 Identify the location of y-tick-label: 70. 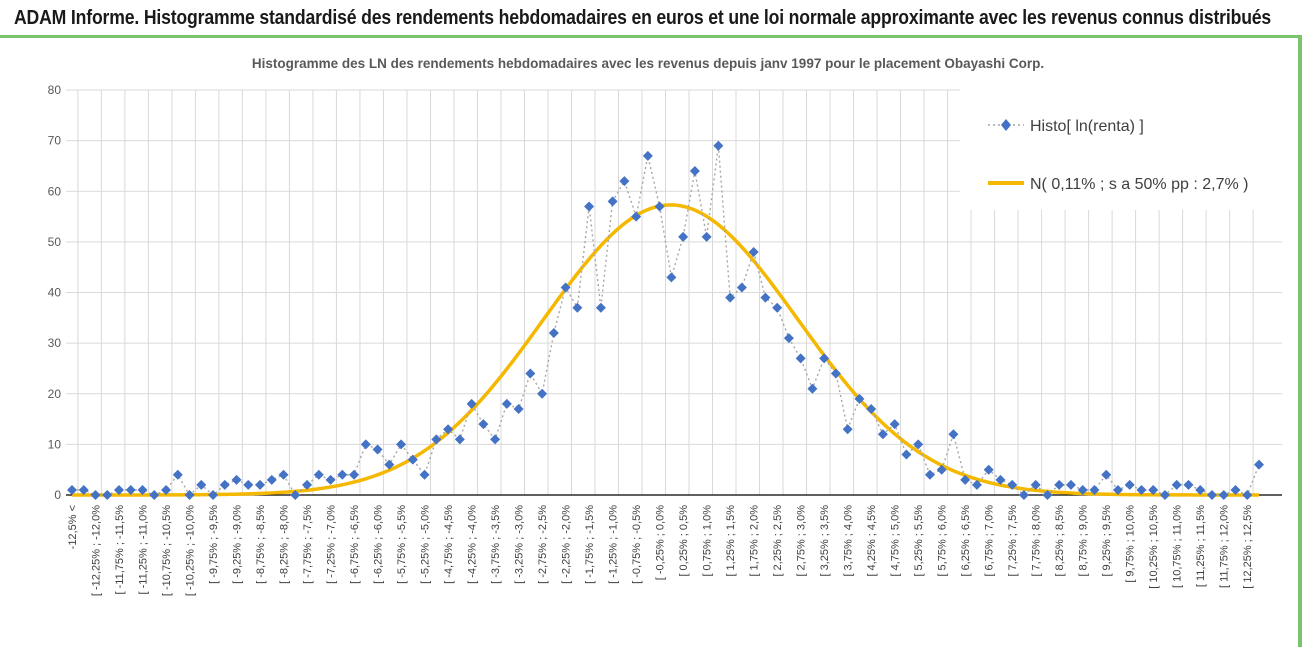
(55, 141).